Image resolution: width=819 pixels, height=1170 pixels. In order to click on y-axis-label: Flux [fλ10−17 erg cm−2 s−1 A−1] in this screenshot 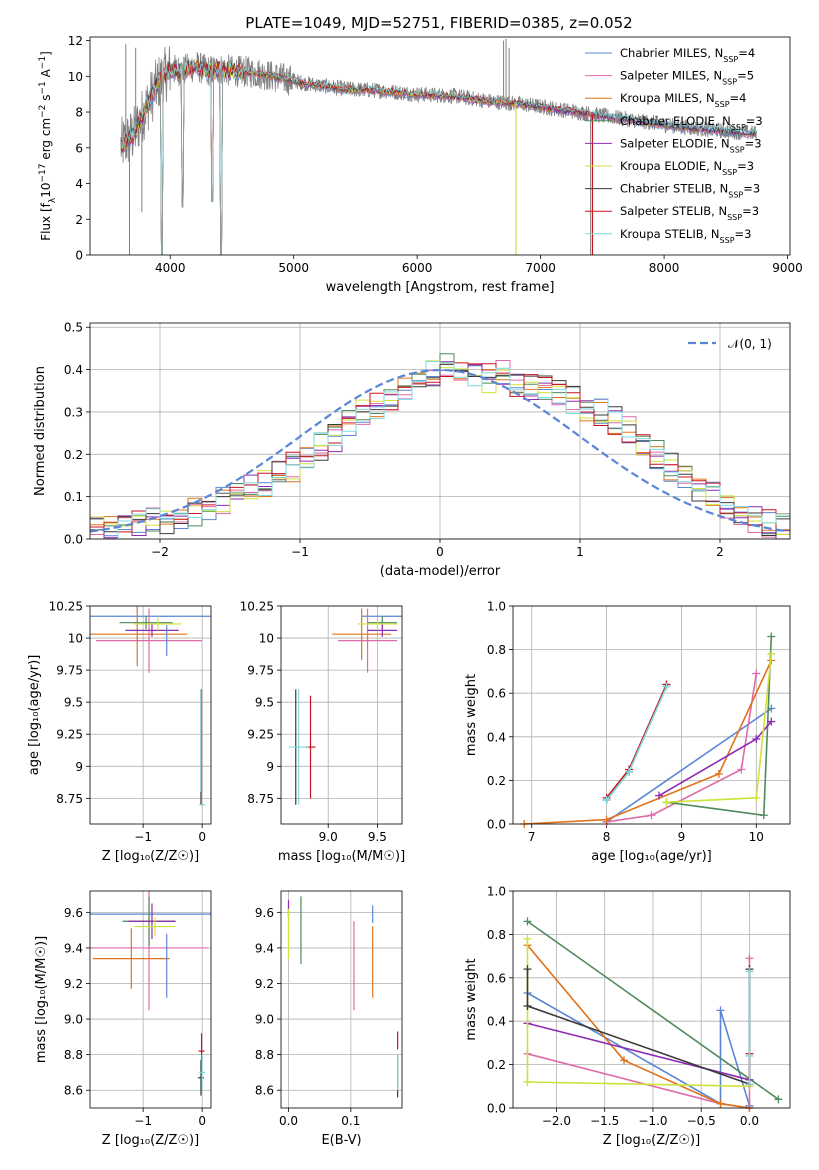, I will do `click(48, 146)`.